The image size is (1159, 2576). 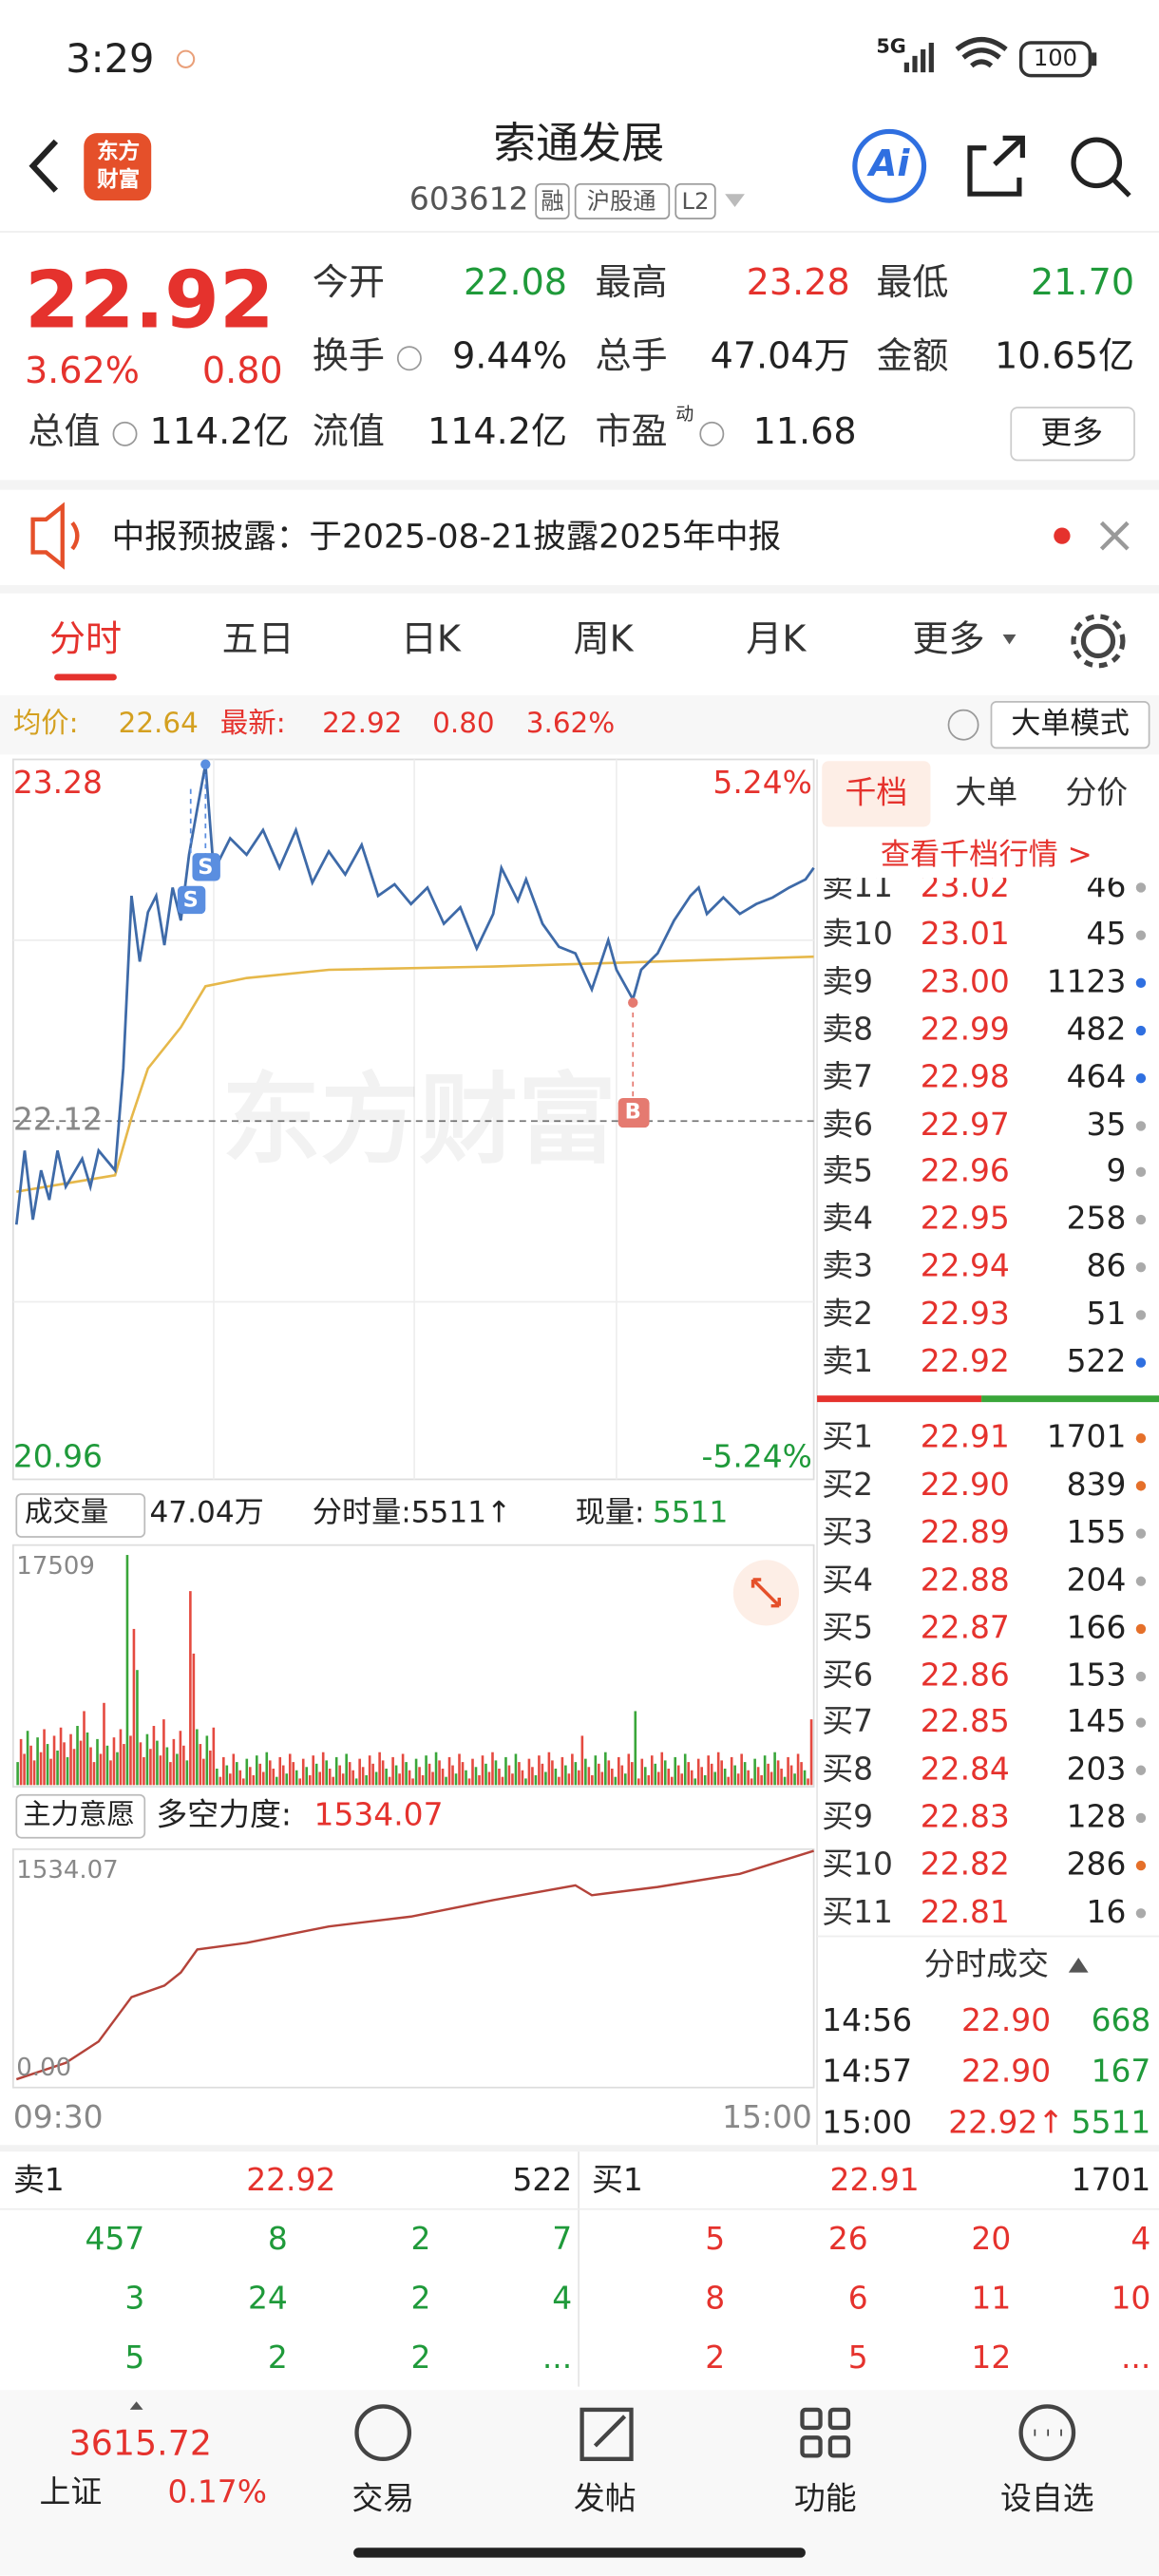 What do you see at coordinates (43, 166) in the screenshot?
I see `back-button` at bounding box center [43, 166].